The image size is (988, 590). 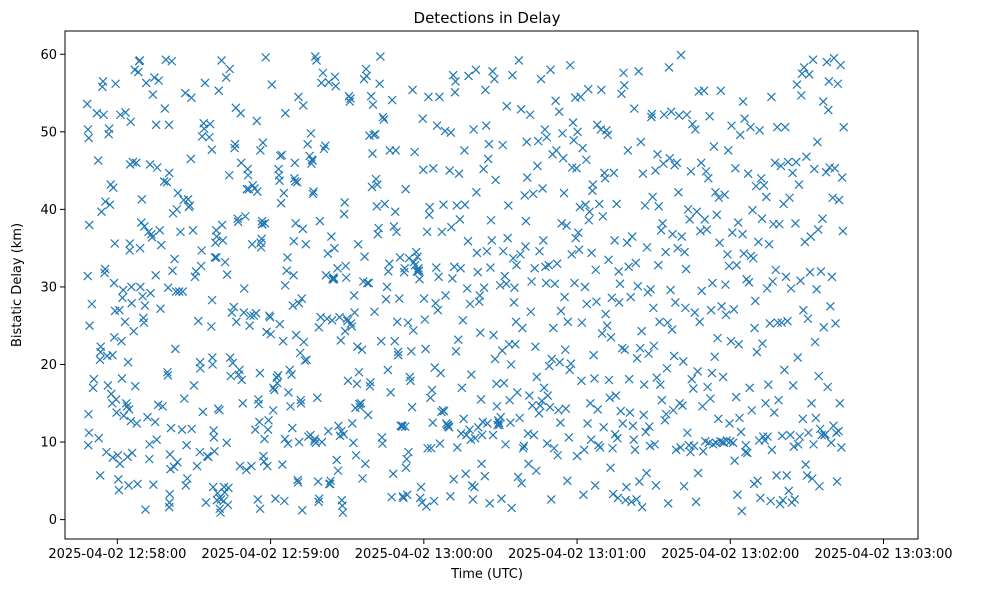 I want to click on y-tick-label: 40, so click(x=48, y=210).